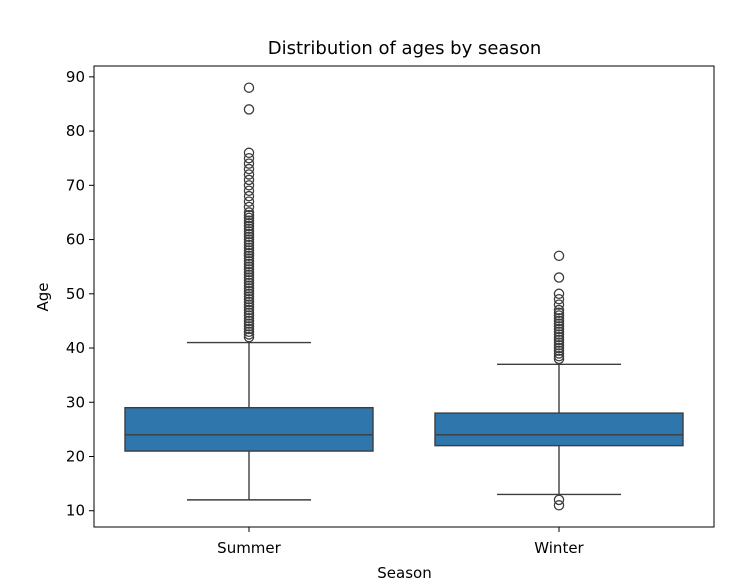  I want to click on x-axis-label: Season, so click(404, 573).